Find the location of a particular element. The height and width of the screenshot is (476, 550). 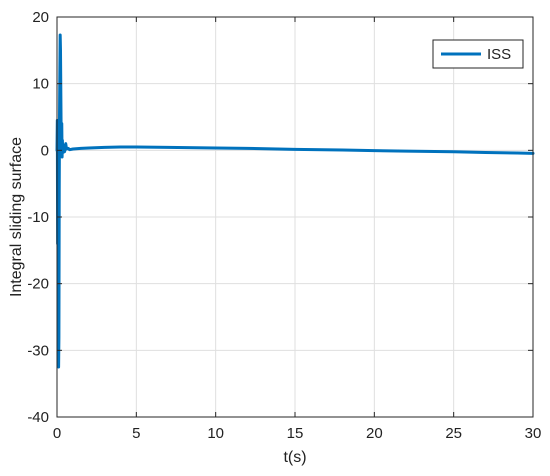

y-tick-label: -10 is located at coordinates (38, 217).